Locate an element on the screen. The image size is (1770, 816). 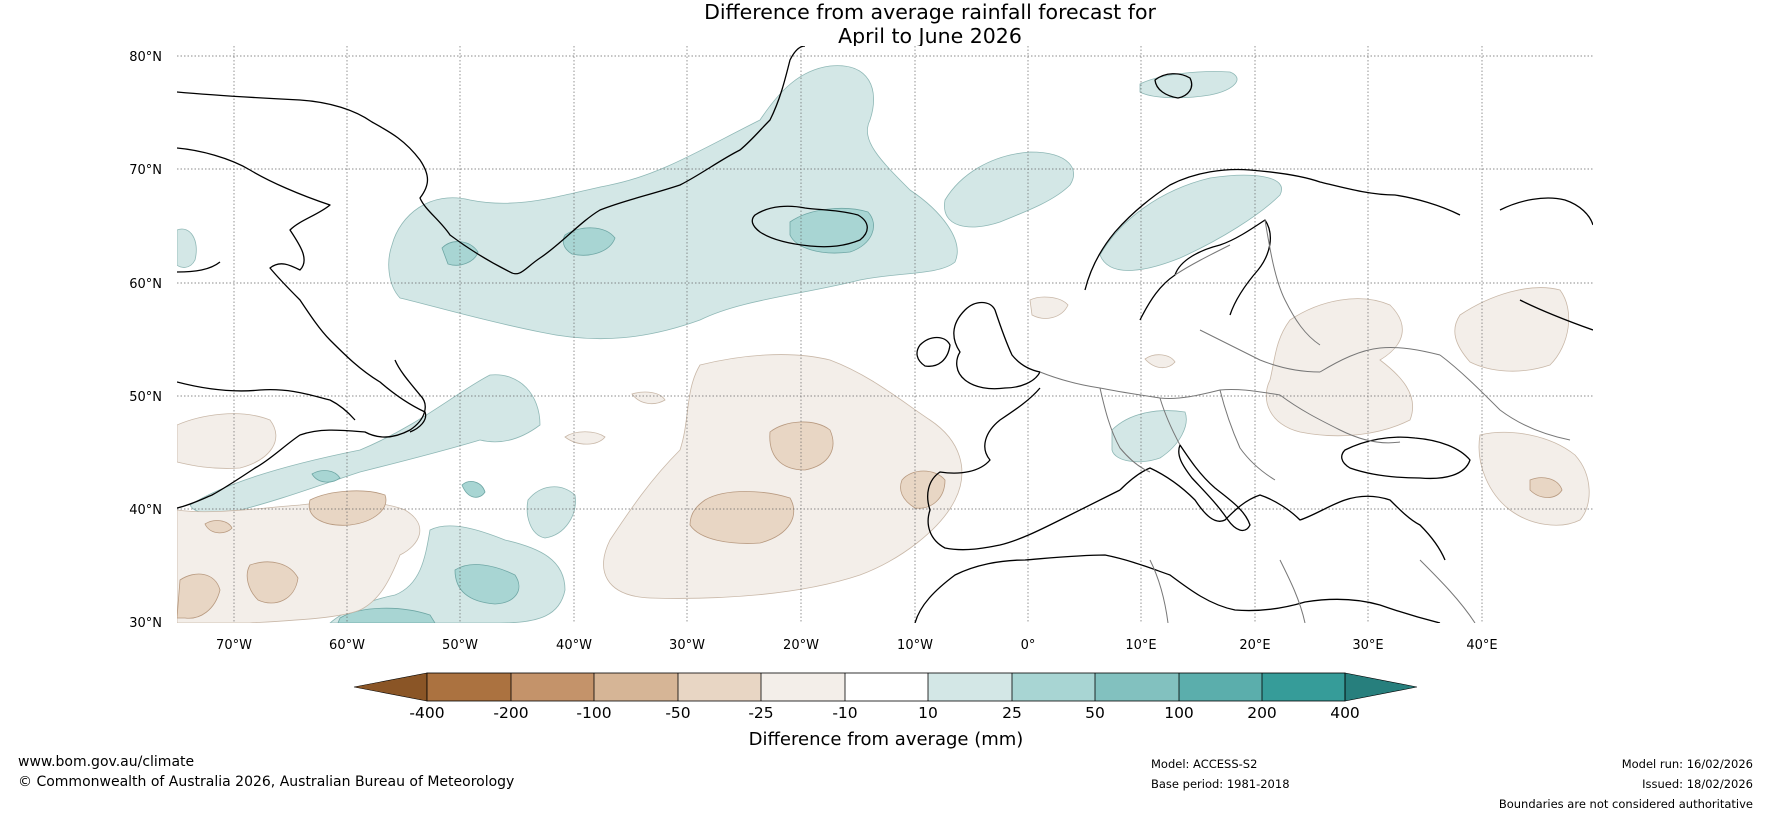
wet-anomaly-norwegian-sea is located at coordinates (1009, 189).